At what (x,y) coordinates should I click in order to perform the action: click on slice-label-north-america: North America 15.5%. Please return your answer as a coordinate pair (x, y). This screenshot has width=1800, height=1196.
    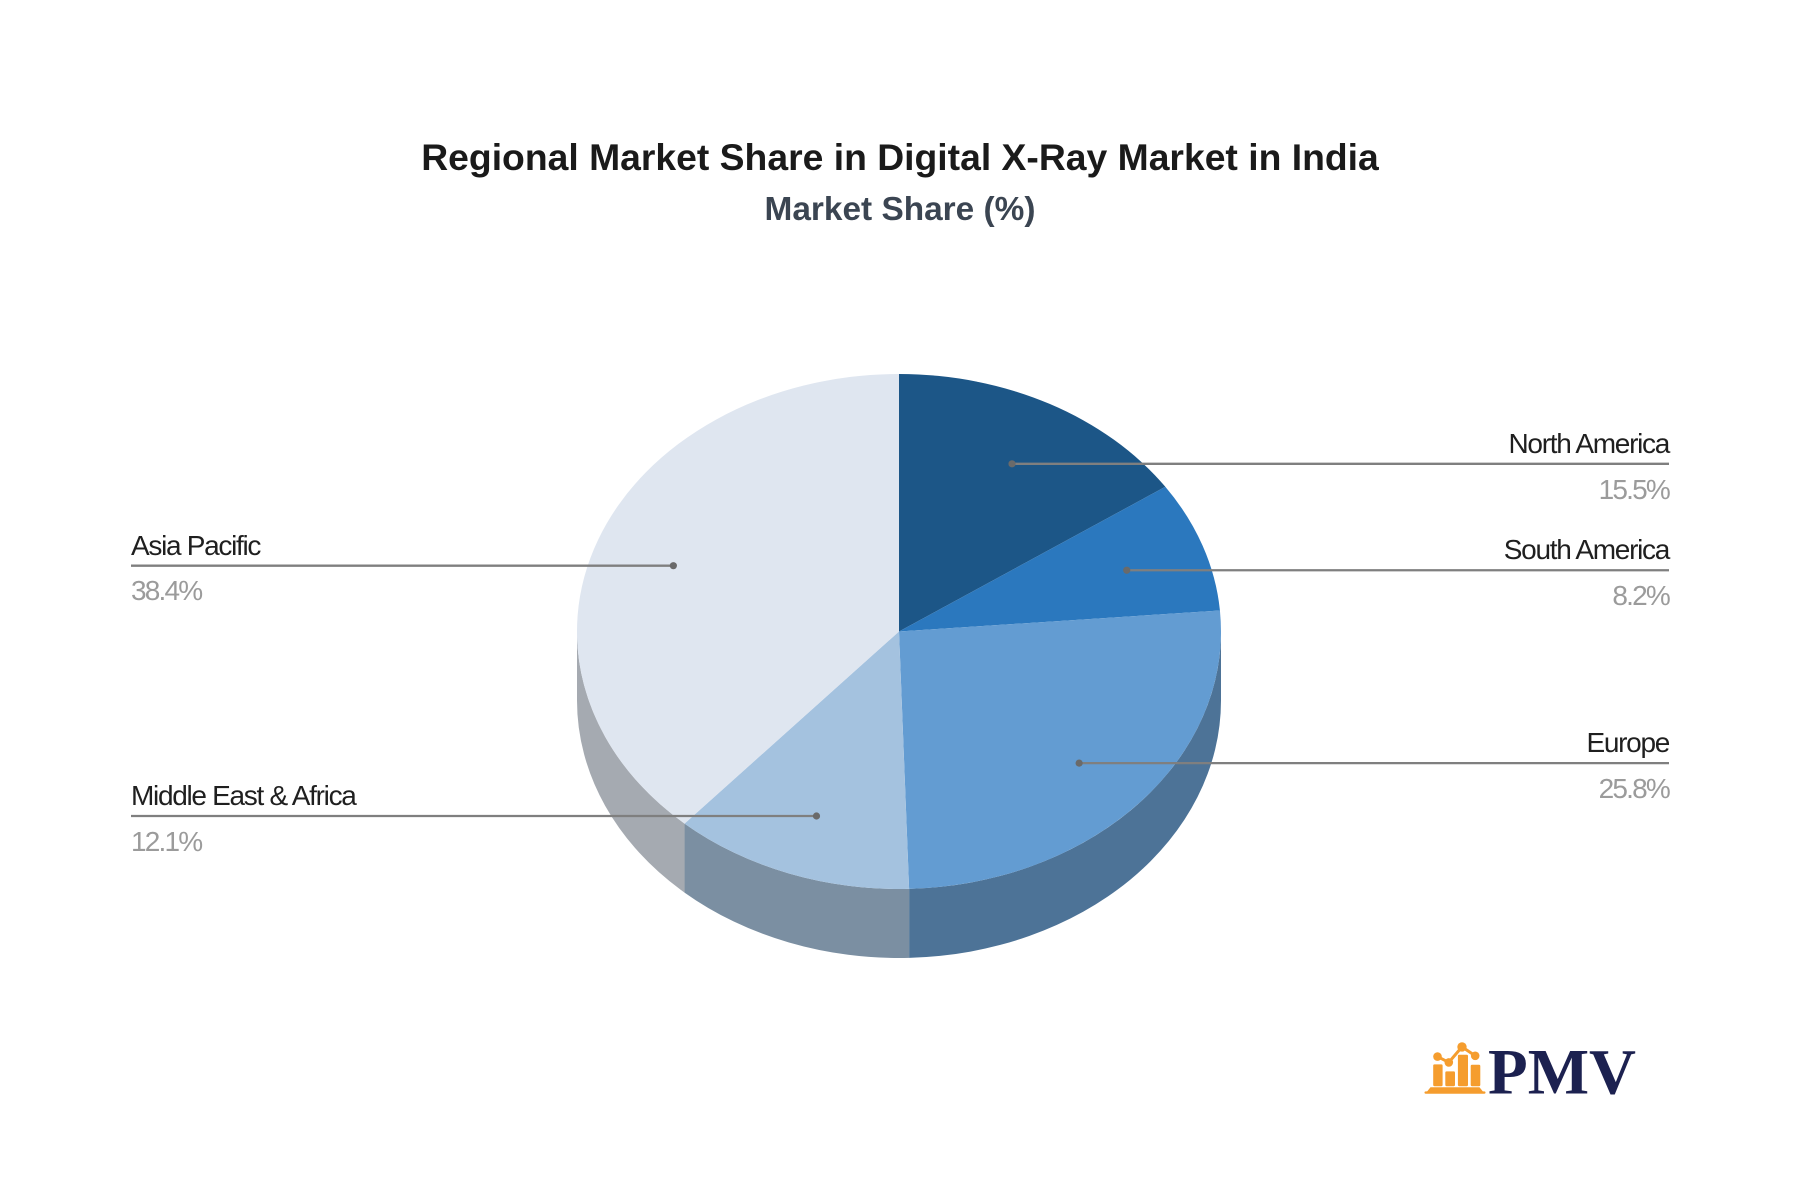
    Looking at the image, I should click on (1589, 465).